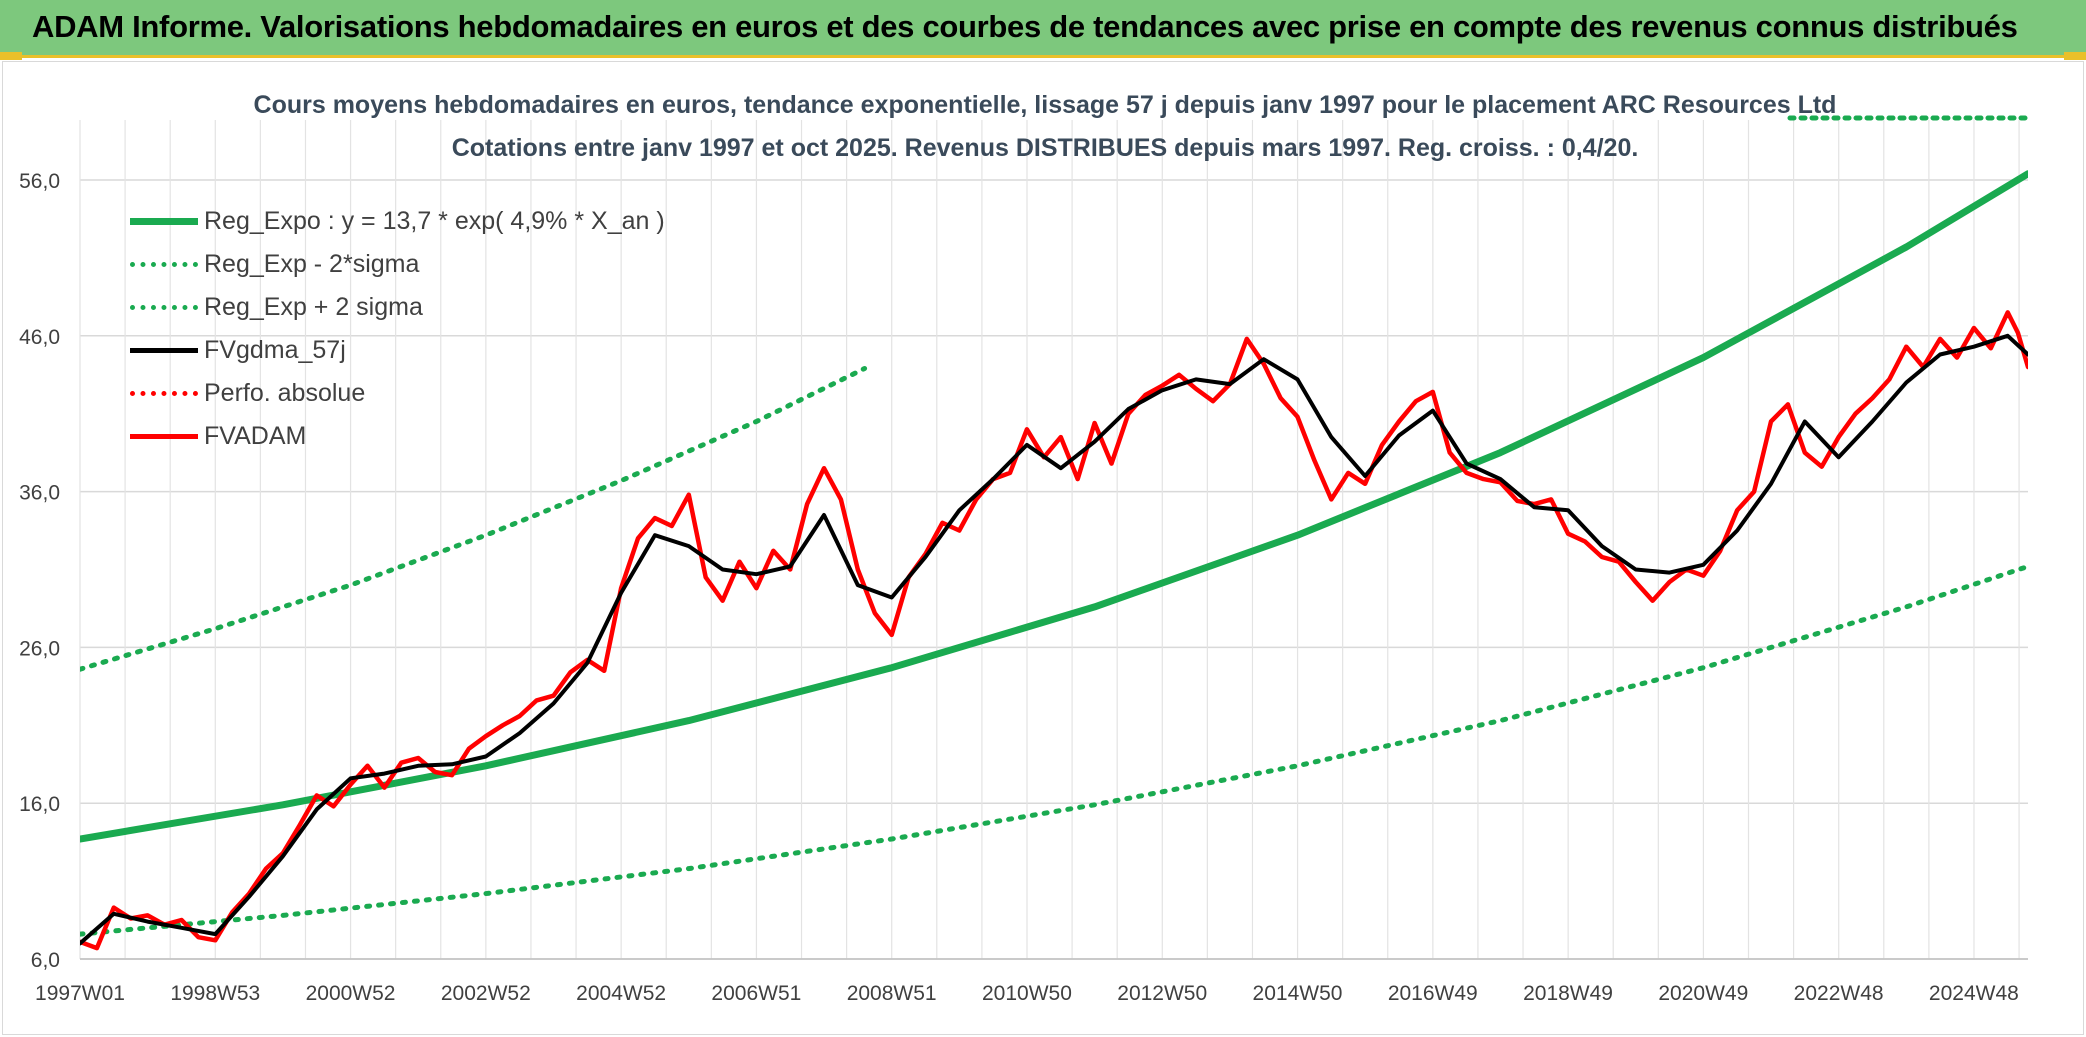 The image size is (2086, 1037). Describe the element at coordinates (285, 393) in the screenshot. I see `legend-label: Perfo. absolue` at that location.